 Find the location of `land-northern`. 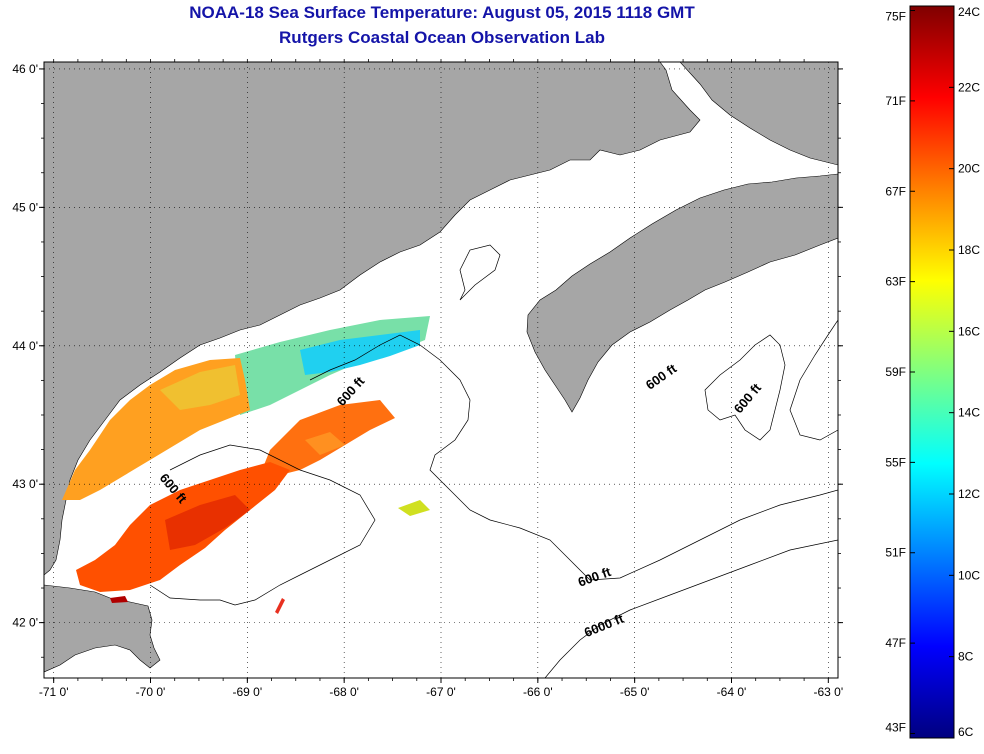

land-northern is located at coordinates (758, 114).